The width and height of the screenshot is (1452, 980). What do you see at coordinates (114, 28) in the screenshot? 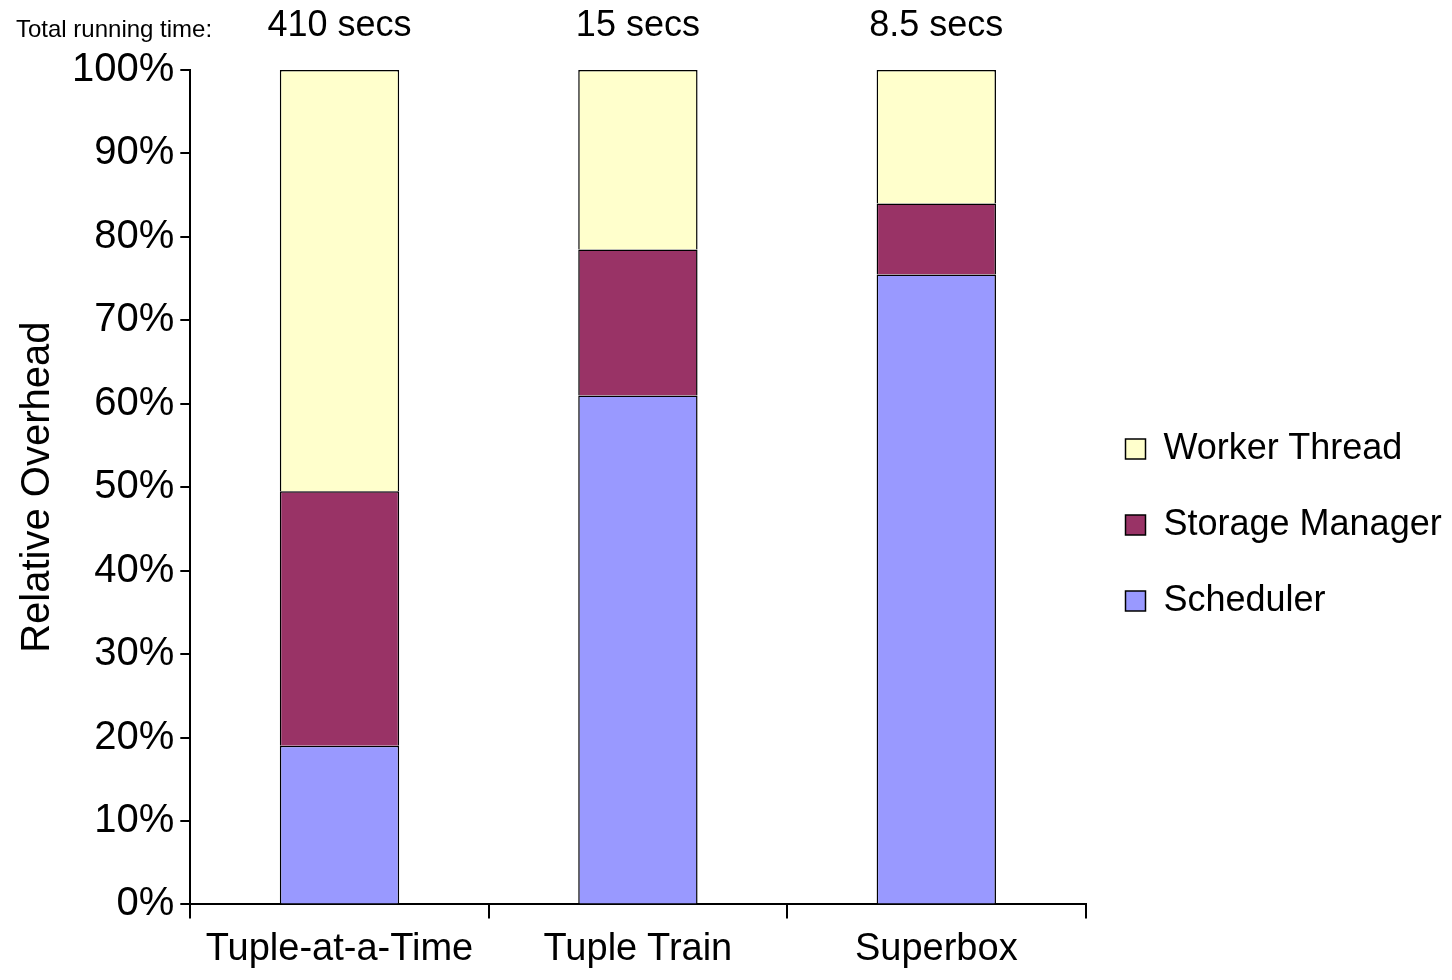
I see `text: Total running time:` at bounding box center [114, 28].